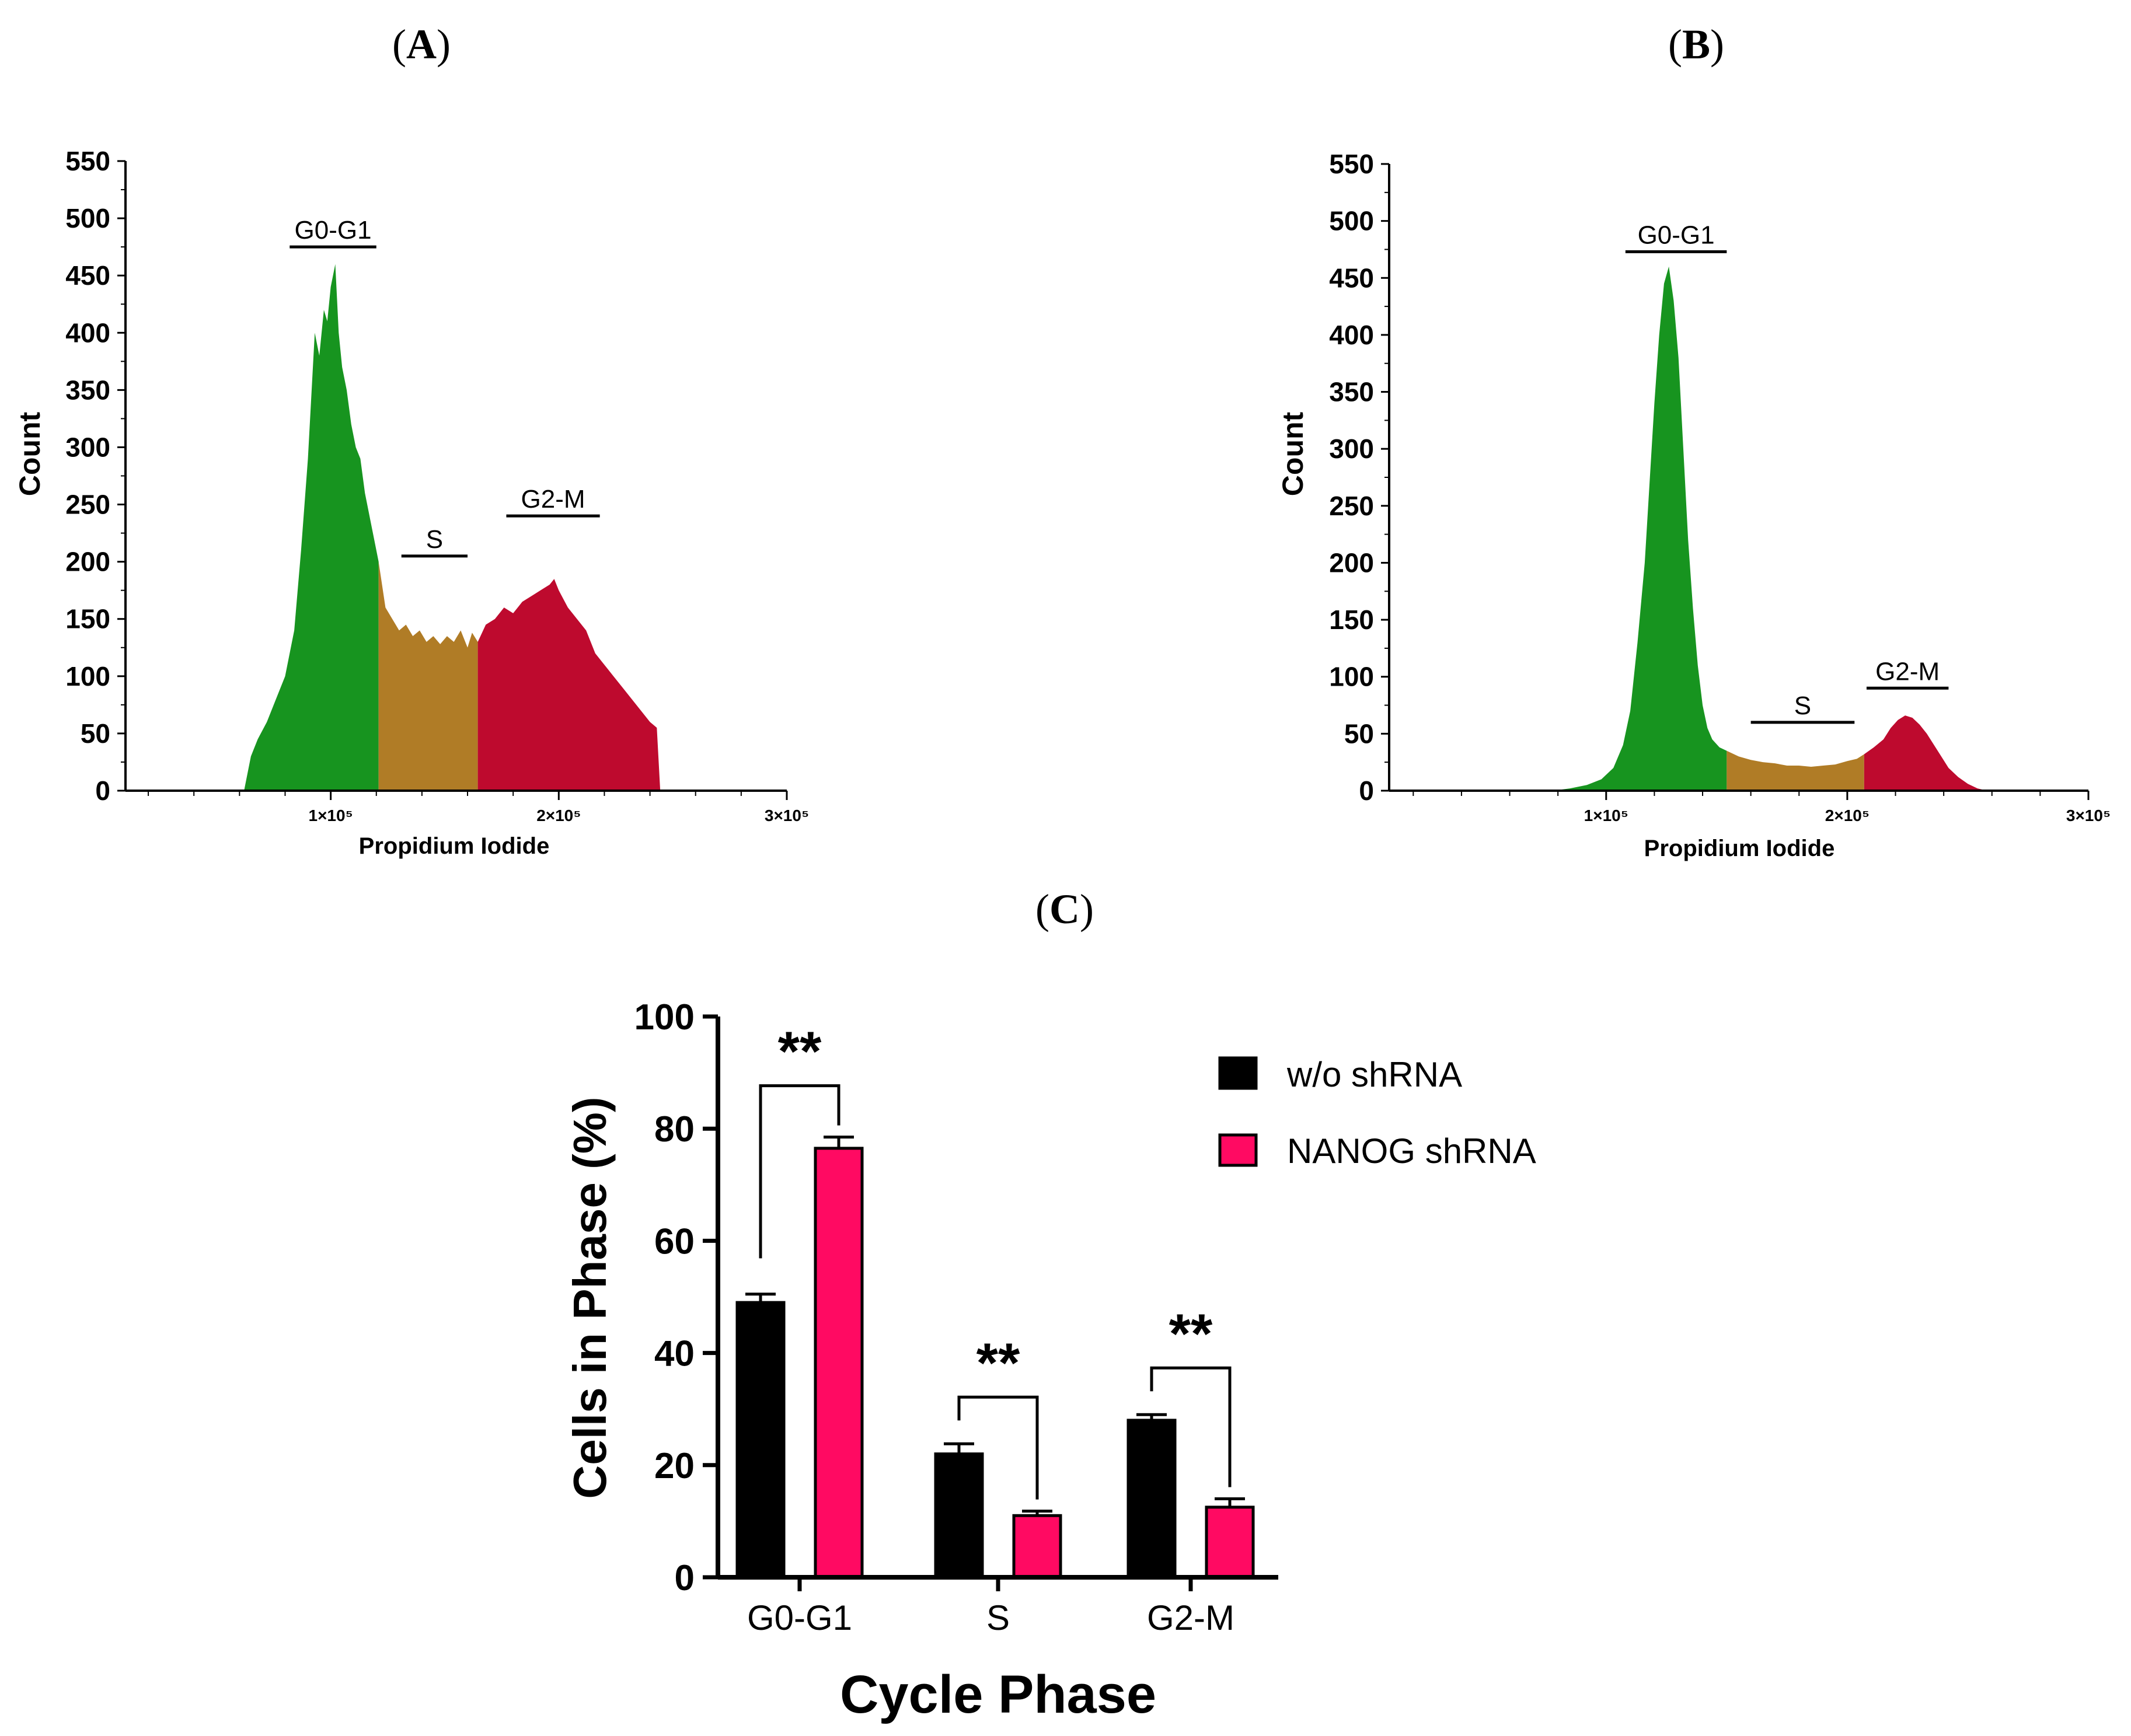  I want to click on panel-b-letter: B, so click(1696, 44).